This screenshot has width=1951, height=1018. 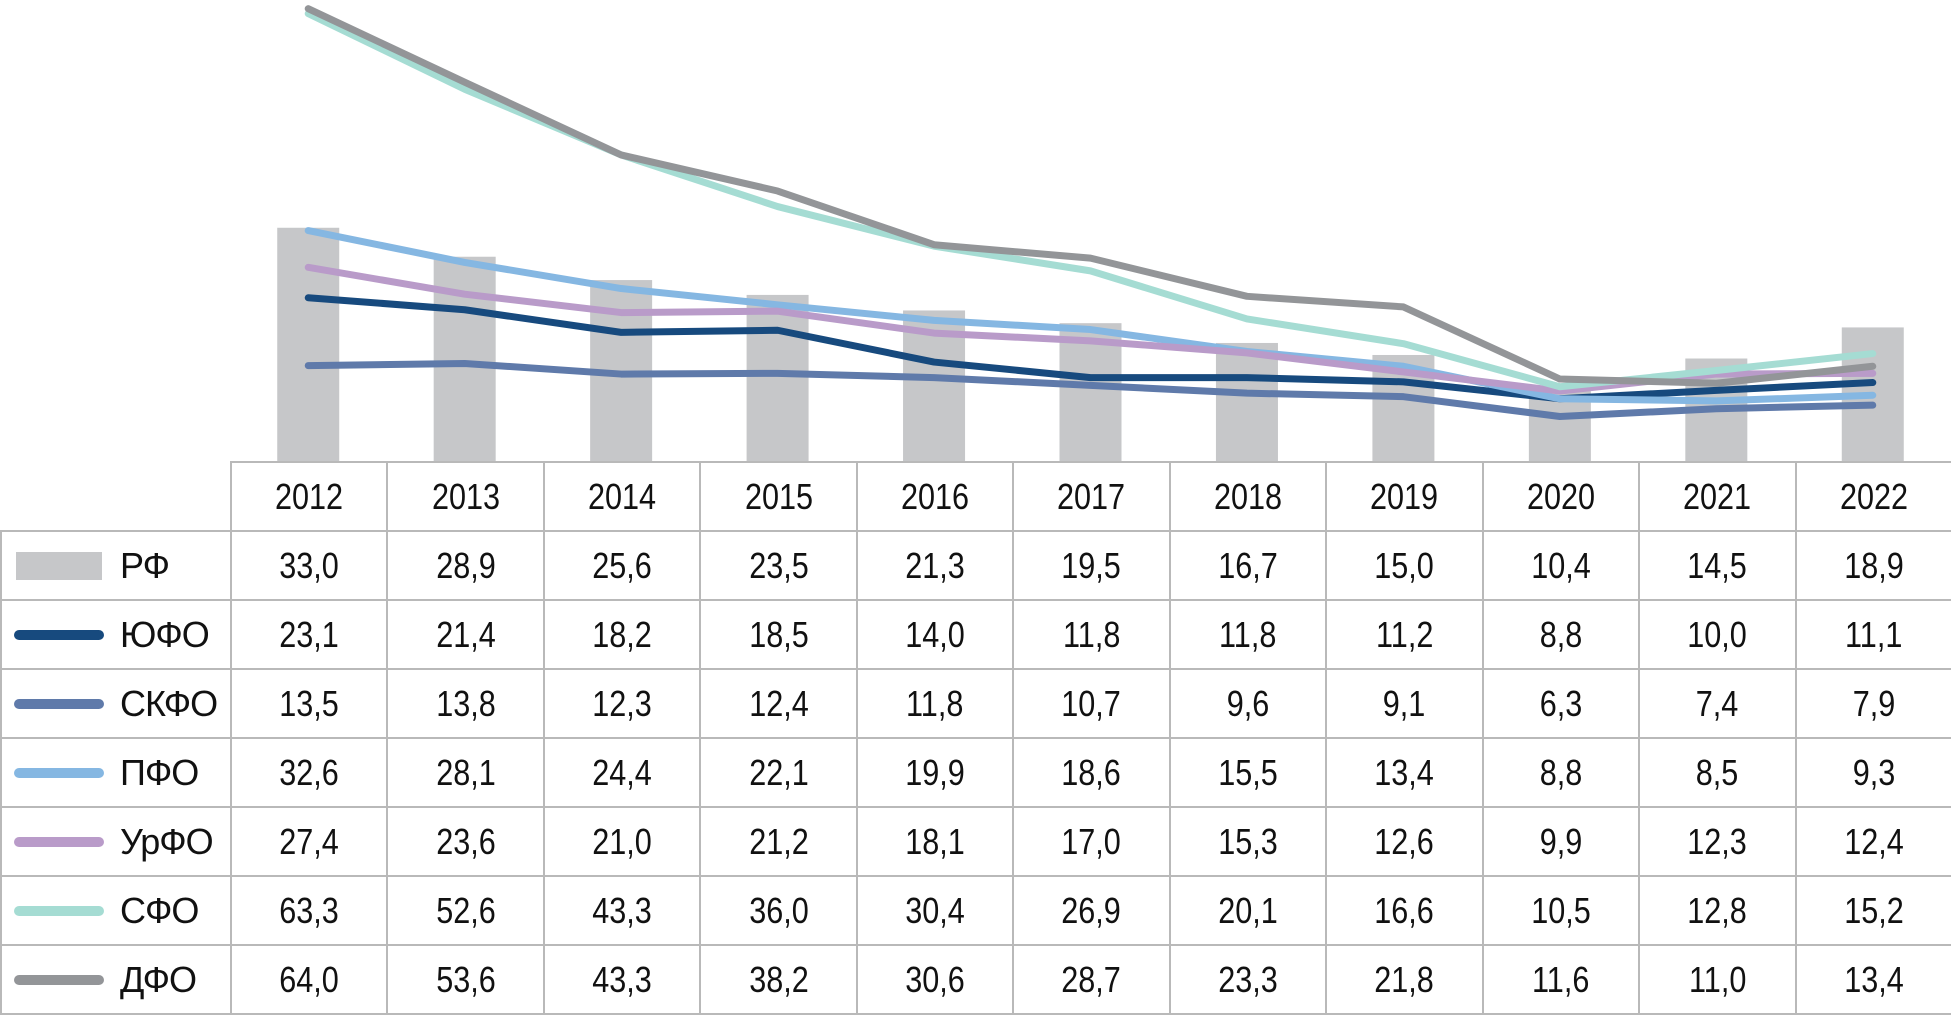 What do you see at coordinates (59, 979) in the screenshot?
I see `legend-swatch-dfo` at bounding box center [59, 979].